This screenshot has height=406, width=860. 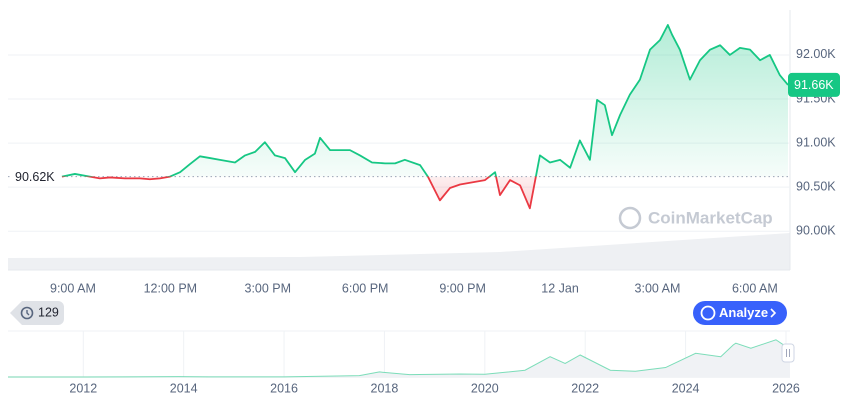 I want to click on history-count: 129, so click(x=48, y=312).